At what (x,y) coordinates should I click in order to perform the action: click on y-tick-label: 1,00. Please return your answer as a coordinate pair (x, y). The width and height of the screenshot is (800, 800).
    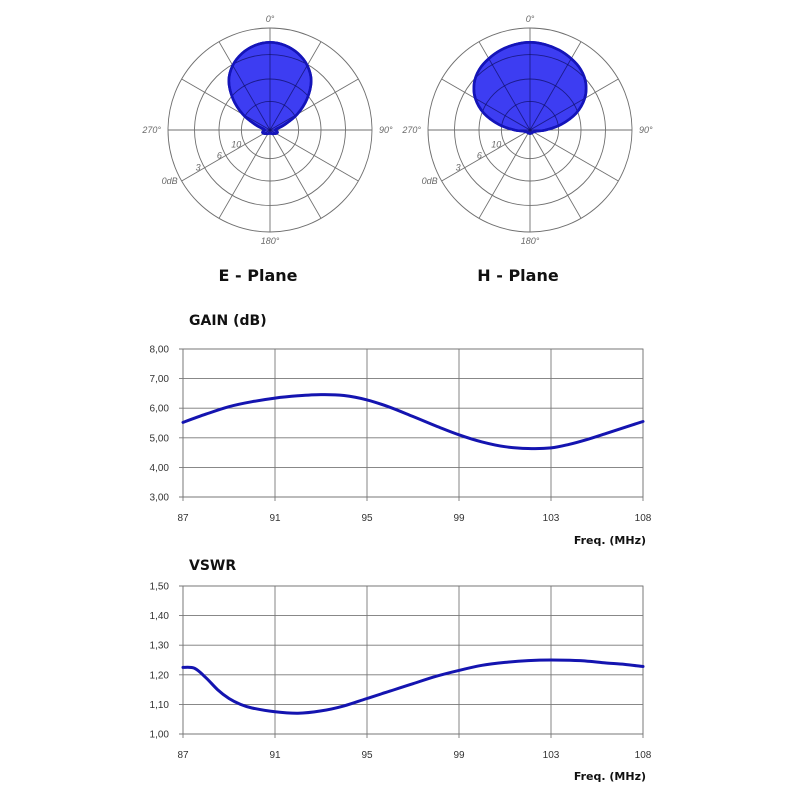
    Looking at the image, I should click on (160, 735).